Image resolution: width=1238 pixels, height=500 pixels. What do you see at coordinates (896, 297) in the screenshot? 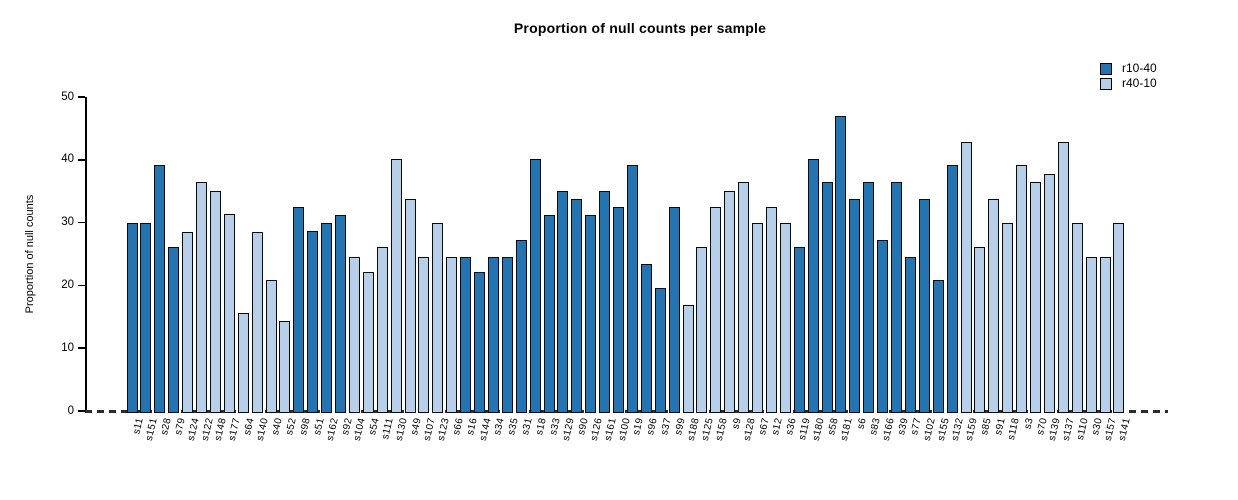
I see `bar-s39` at bounding box center [896, 297].